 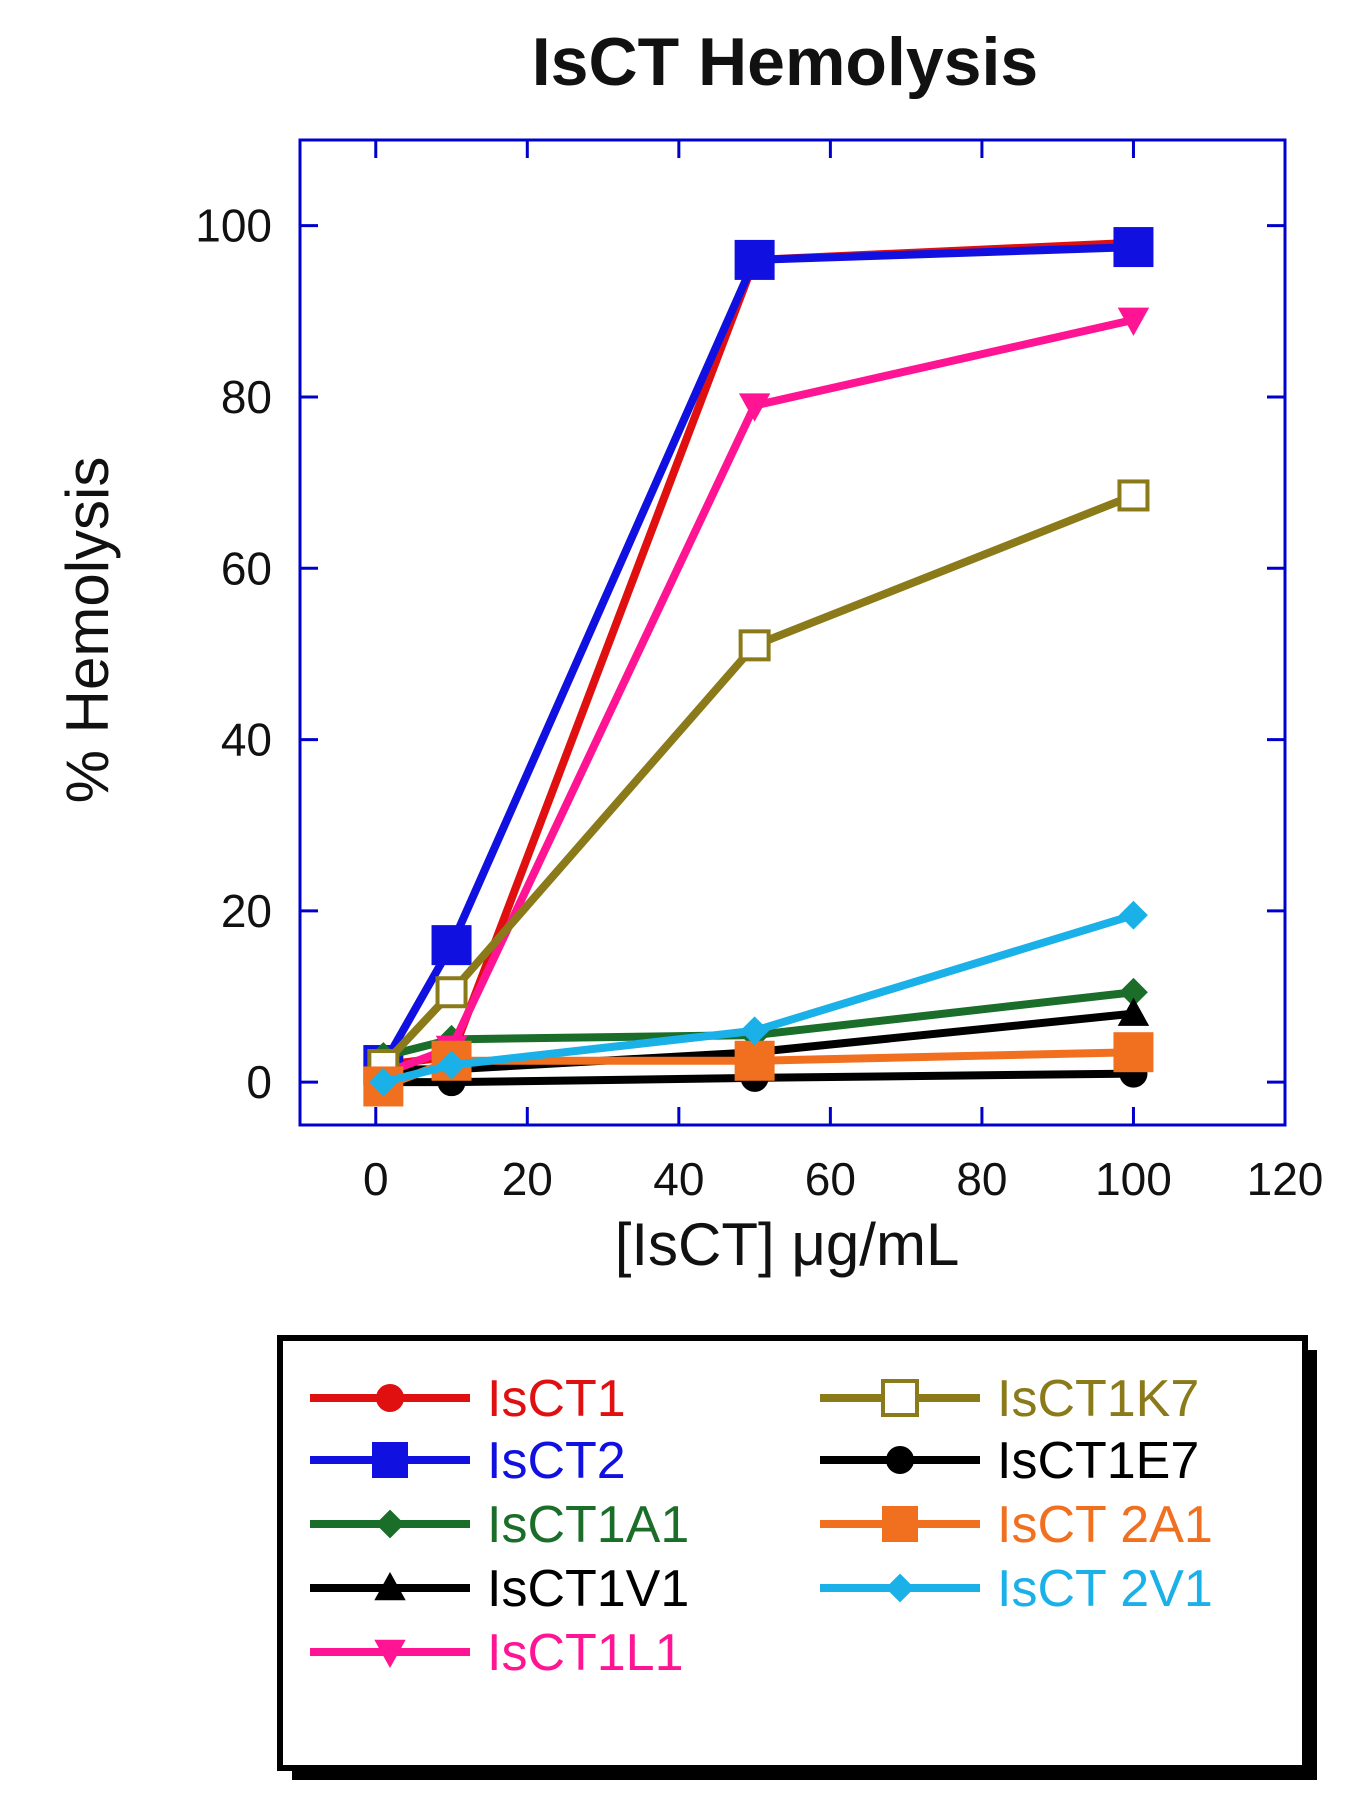 What do you see at coordinates (1098, 1399) in the screenshot?
I see `legend-label: IsCT1K7` at bounding box center [1098, 1399].